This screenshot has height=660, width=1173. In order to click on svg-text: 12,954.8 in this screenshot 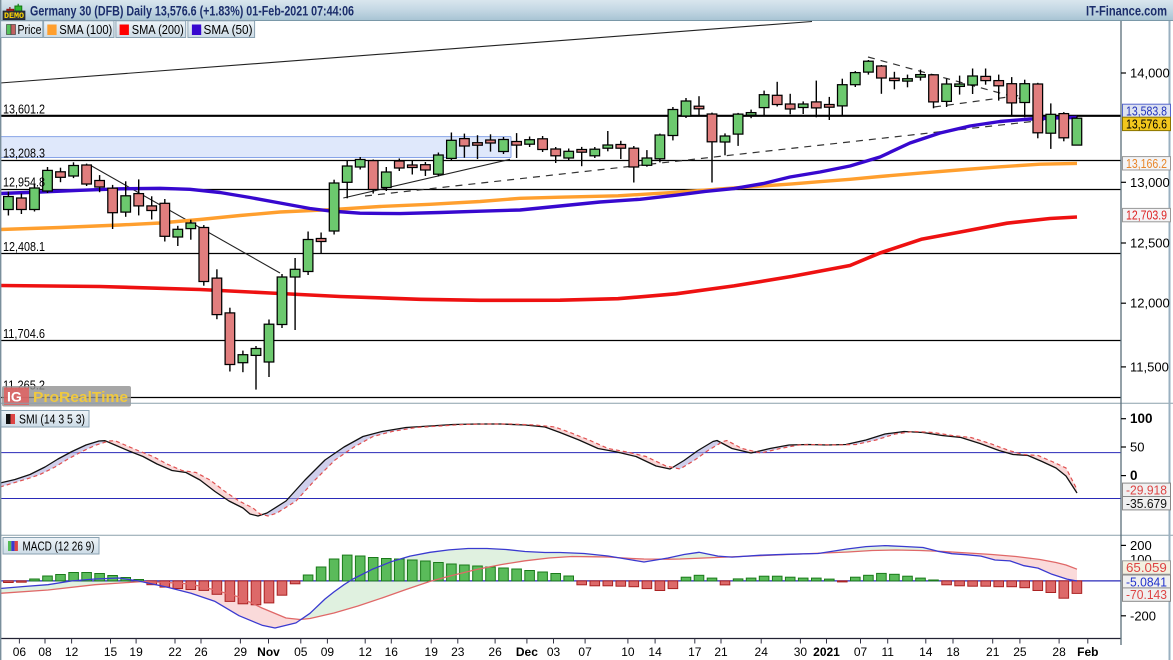, I will do `click(24, 182)`.